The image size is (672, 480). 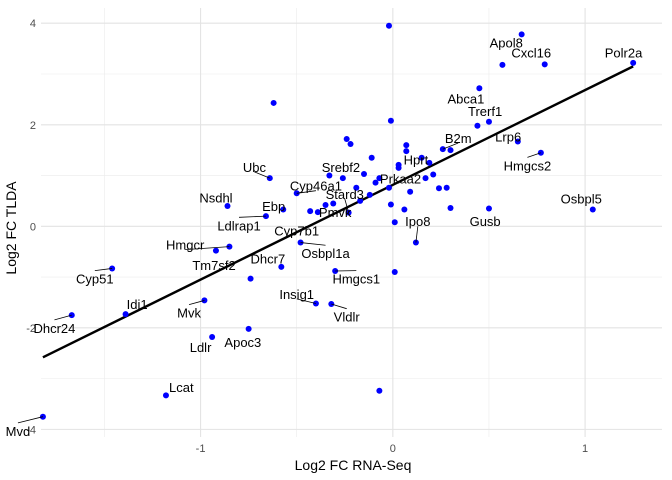 I want to click on y-tick-label: -4, so click(x=31, y=430).